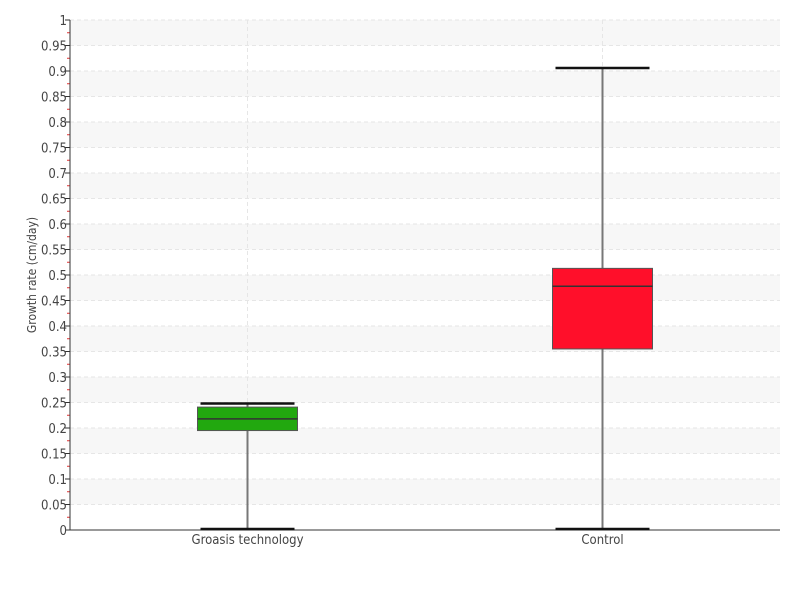  What do you see at coordinates (54, 455) in the screenshot?
I see `y-tick-label: 0.15` at bounding box center [54, 455].